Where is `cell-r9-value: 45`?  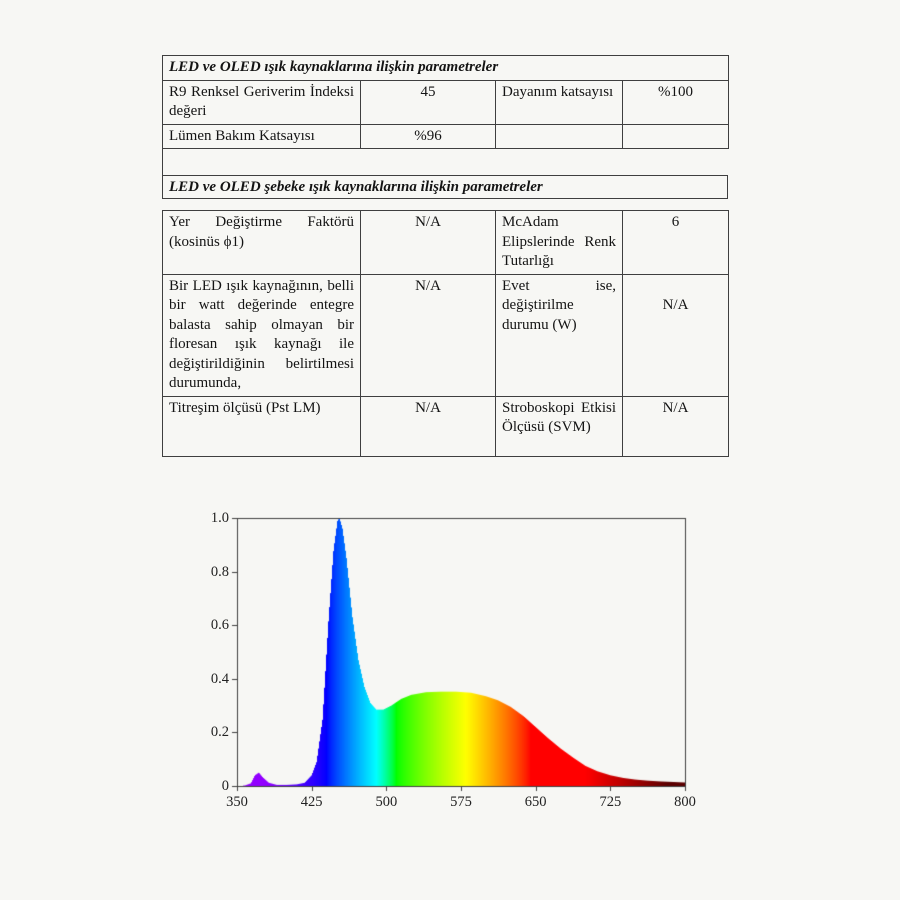
cell-r9-value: 45 is located at coordinates (428, 102).